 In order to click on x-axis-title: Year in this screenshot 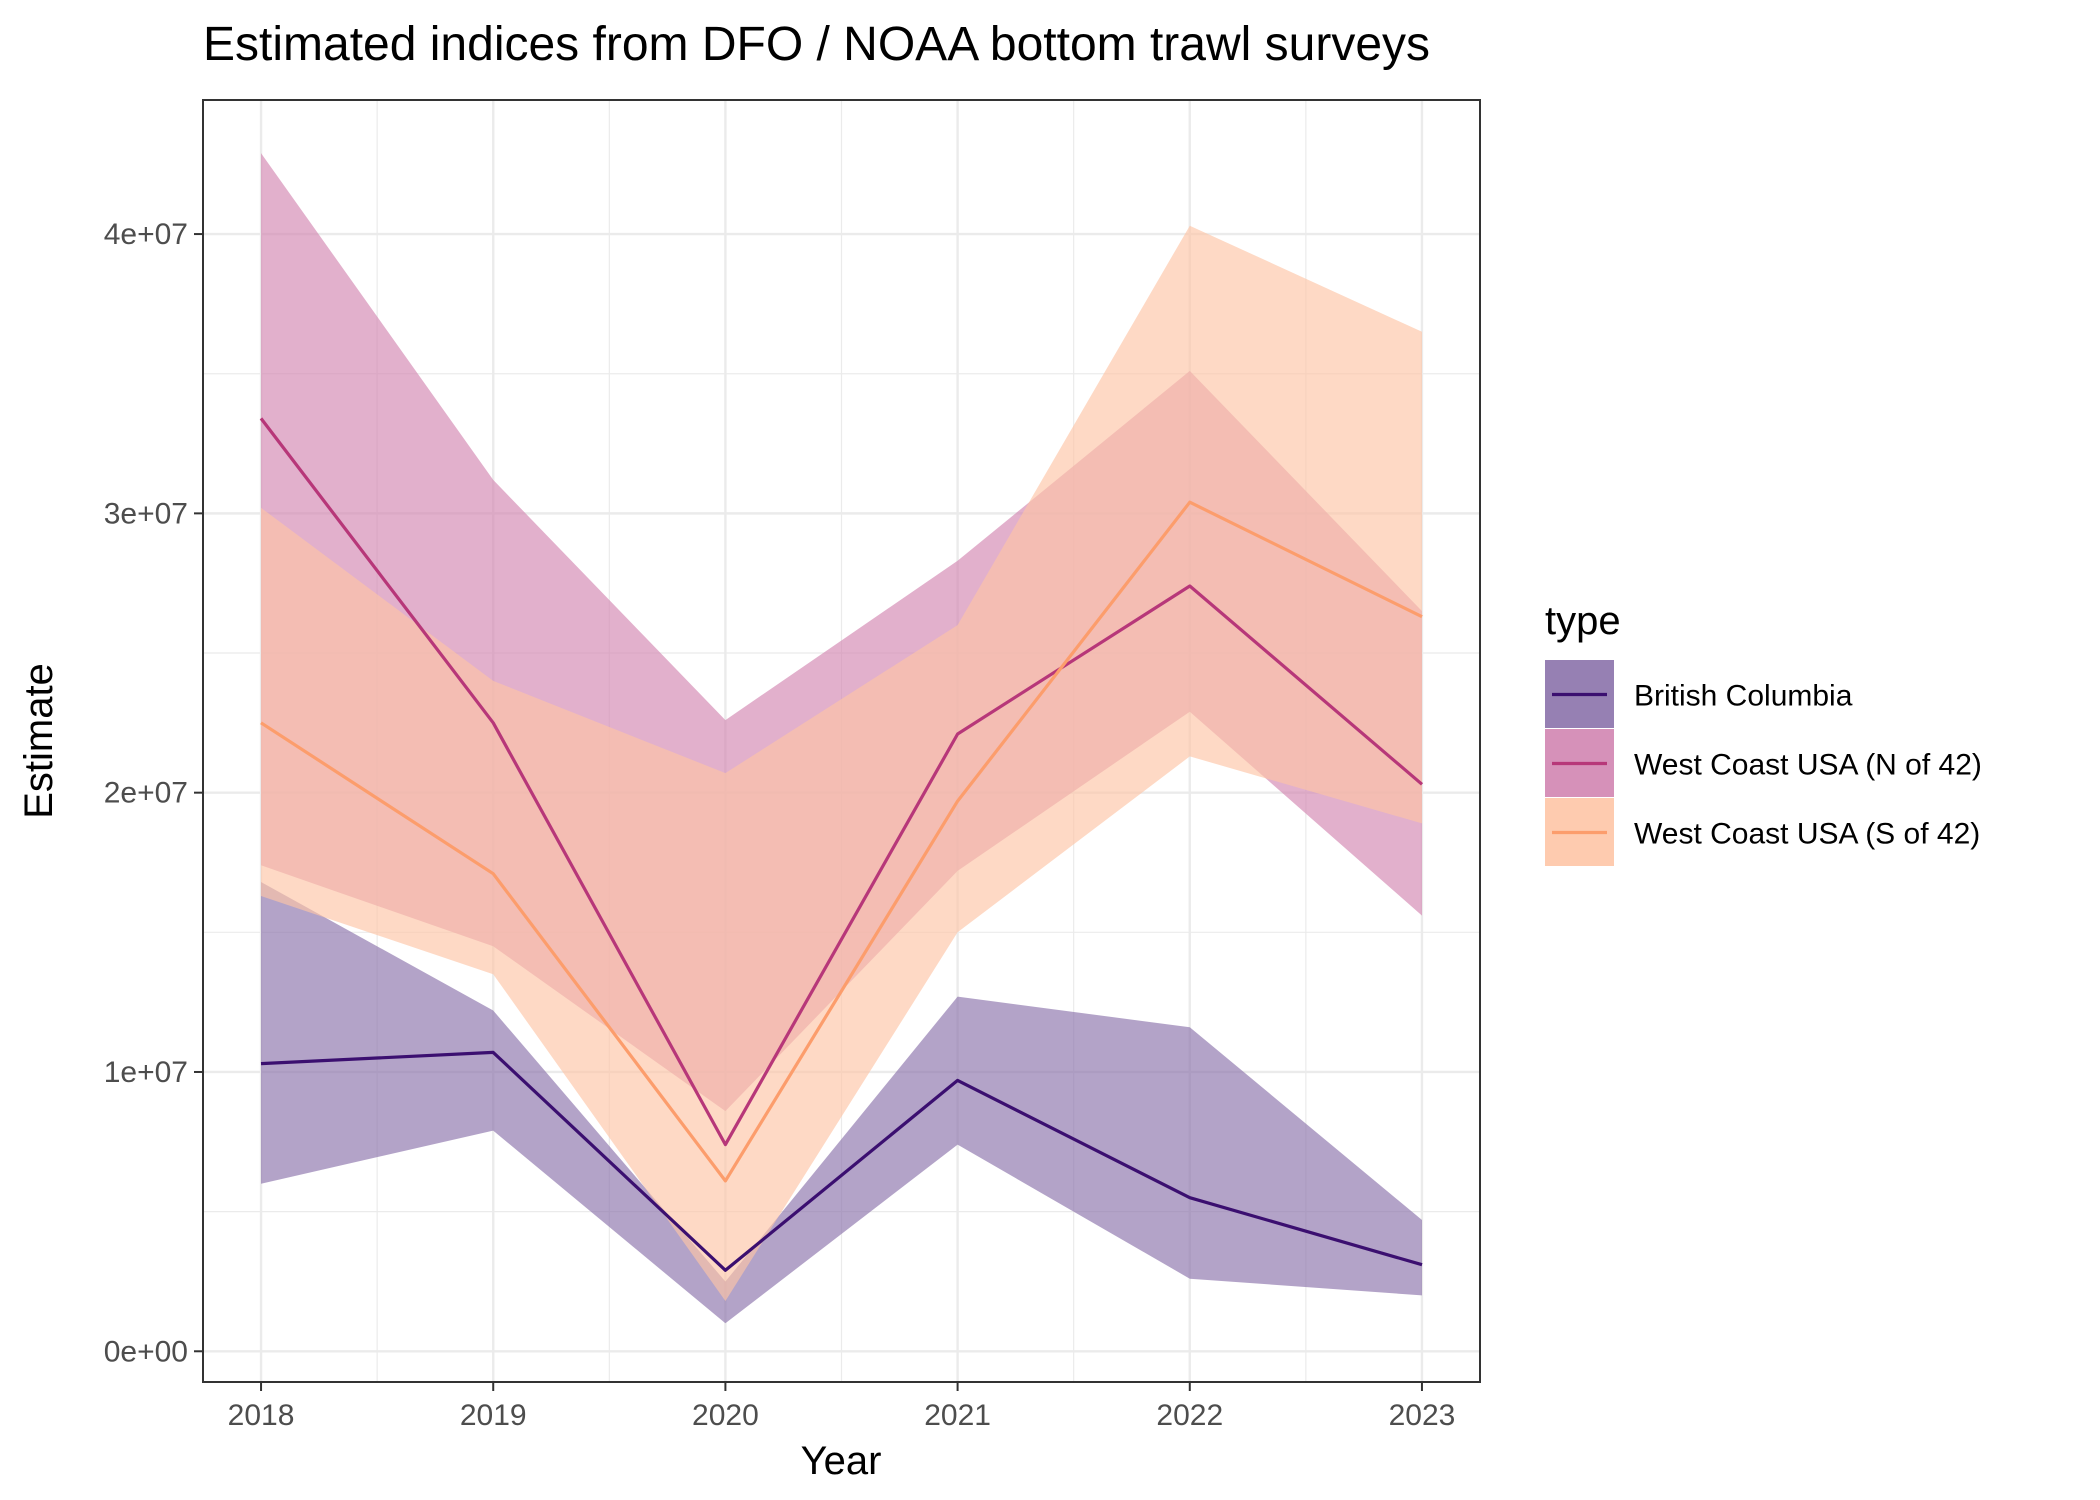, I will do `click(841, 1461)`.